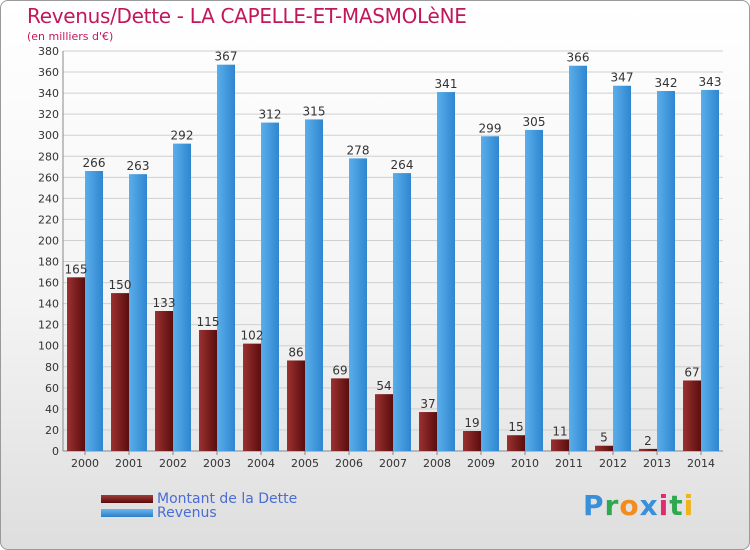  I want to click on y-tick-label: 220, so click(48, 219).